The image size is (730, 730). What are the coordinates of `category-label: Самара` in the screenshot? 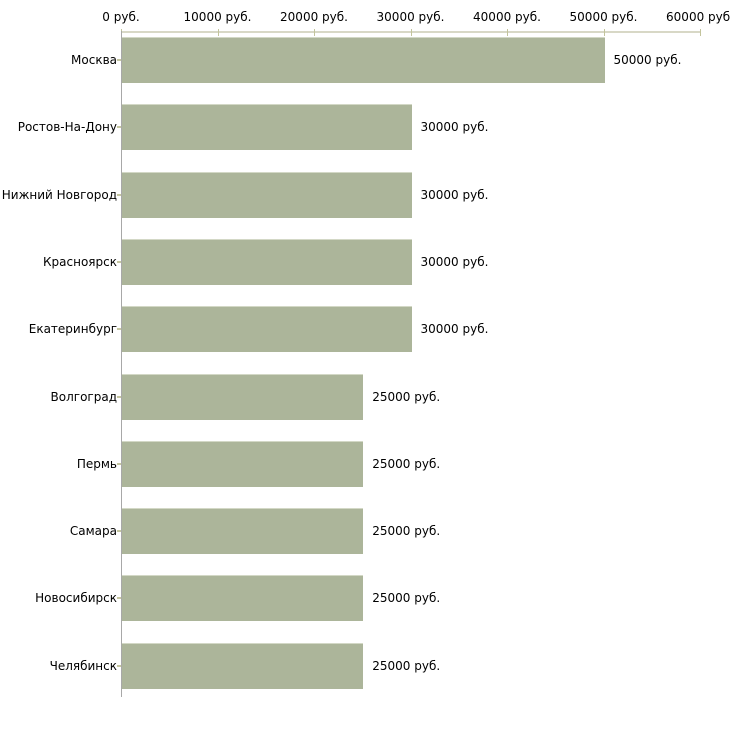 It's located at (93, 531).